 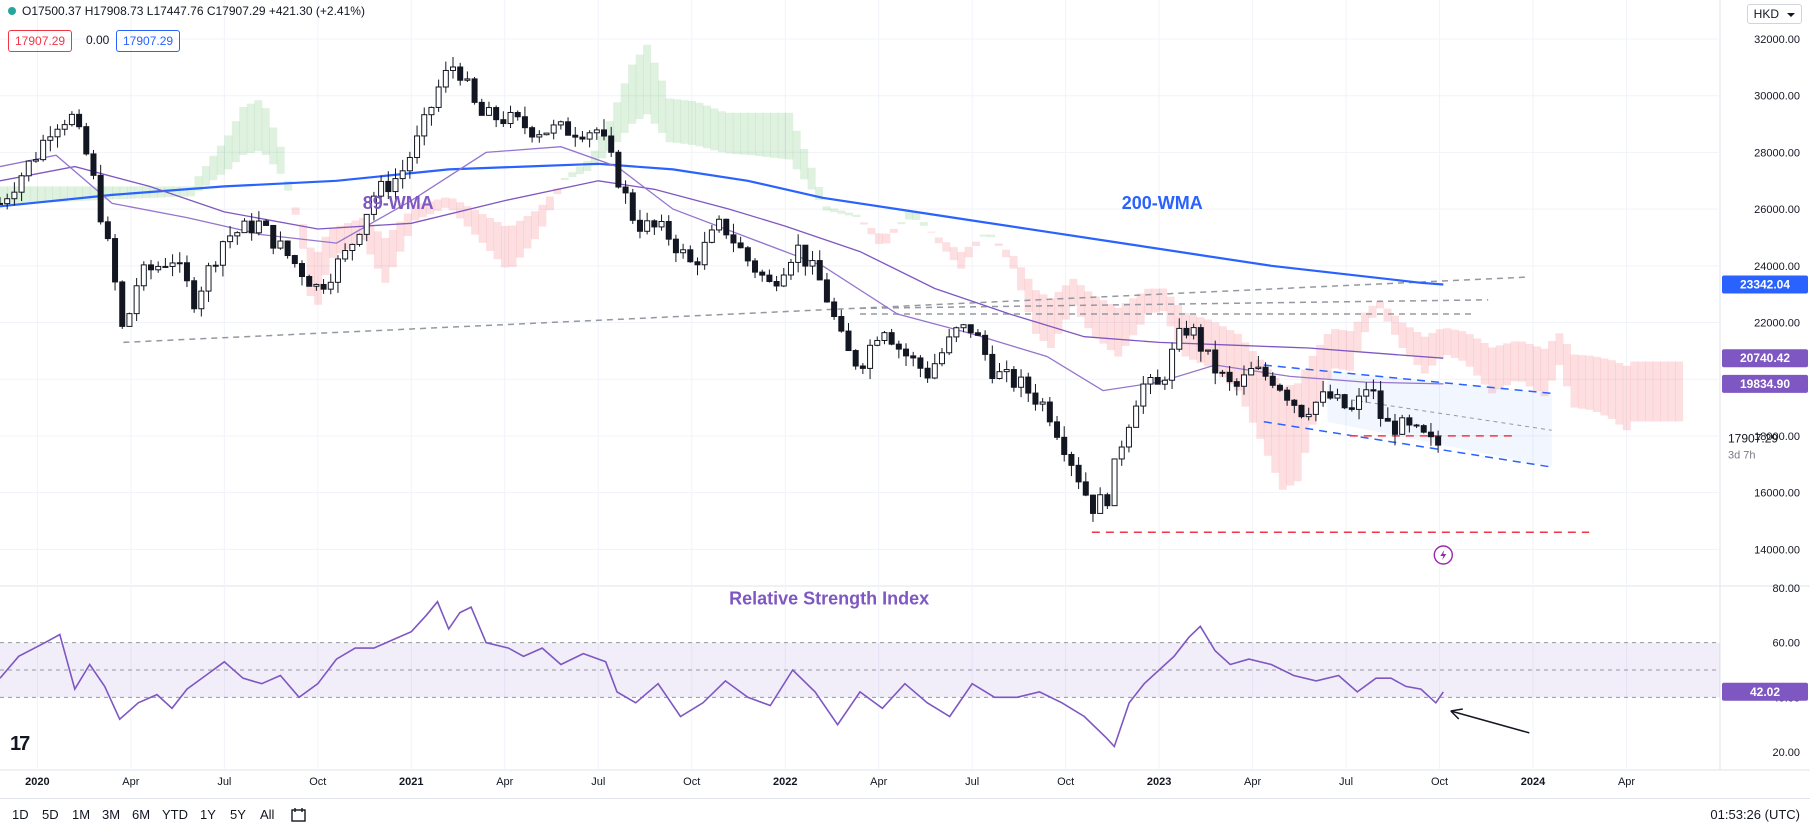 What do you see at coordinates (208, 814) in the screenshot?
I see `timeframe-button-1y: 1Y` at bounding box center [208, 814].